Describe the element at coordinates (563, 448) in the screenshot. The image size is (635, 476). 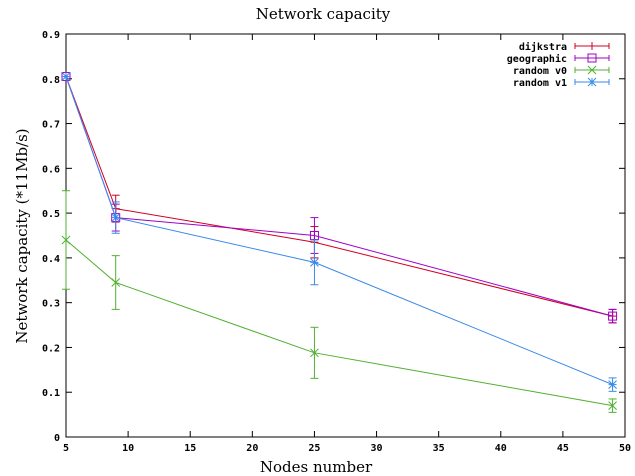
I see `x-tick-label: 45` at that location.